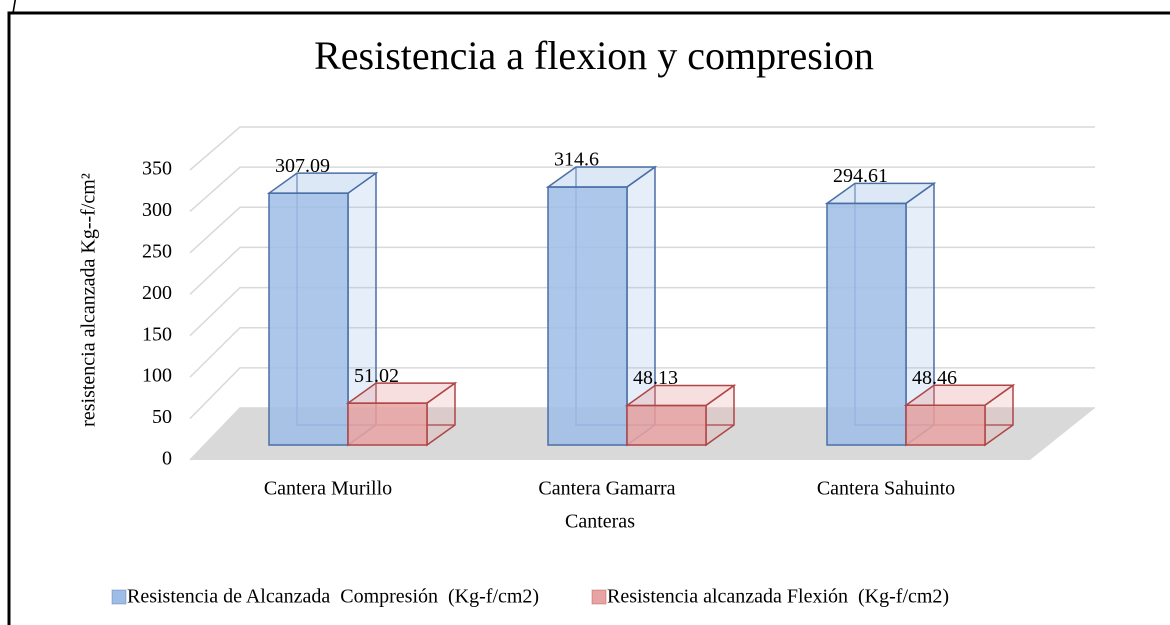 The height and width of the screenshot is (625, 1170). I want to click on corner-text: f, so click(16, 7).